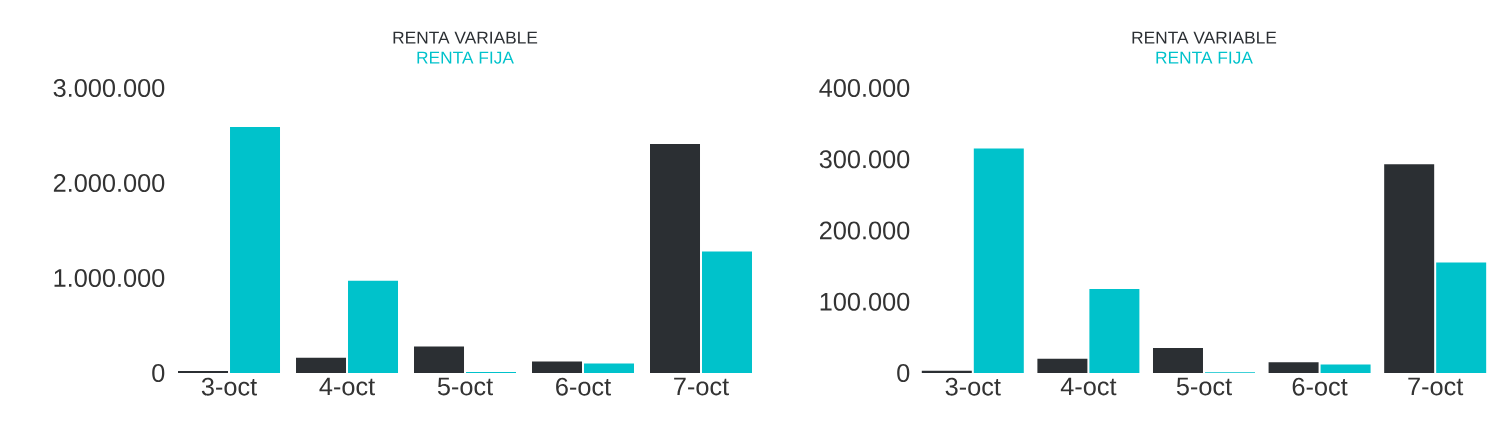 The image size is (1493, 421). Describe the element at coordinates (864, 88) in the screenshot. I see `y-tick-label: 400.000` at that location.